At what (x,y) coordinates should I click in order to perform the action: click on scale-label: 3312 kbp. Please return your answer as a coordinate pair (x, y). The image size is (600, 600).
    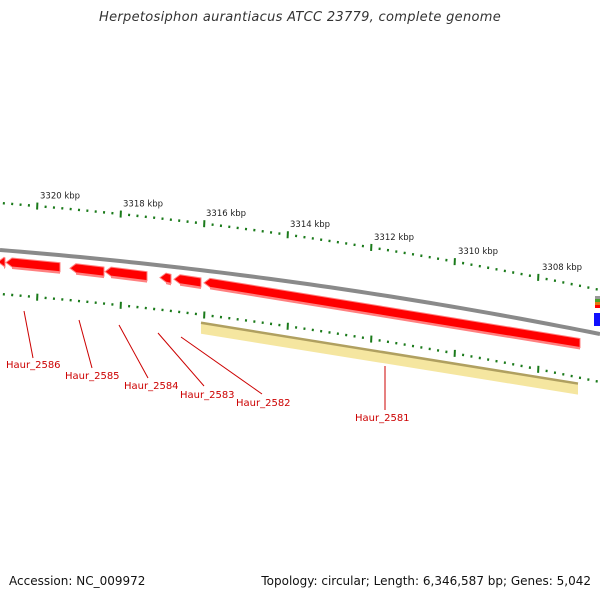
    Looking at the image, I should click on (394, 238).